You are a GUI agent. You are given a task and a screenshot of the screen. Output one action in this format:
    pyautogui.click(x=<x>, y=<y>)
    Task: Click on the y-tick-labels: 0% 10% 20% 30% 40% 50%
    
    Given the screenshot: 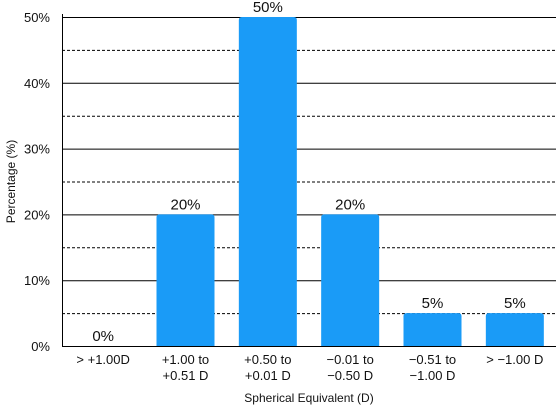 What is the action you would take?
    pyautogui.click(x=37, y=182)
    